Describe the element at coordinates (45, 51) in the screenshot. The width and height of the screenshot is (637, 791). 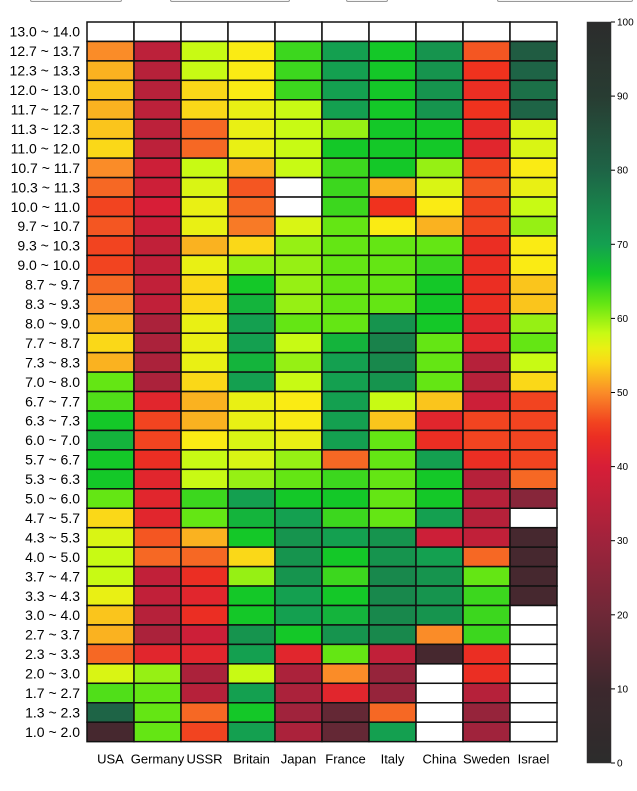
I see `y-tick-label: 12.7 ~ 13.7` at that location.